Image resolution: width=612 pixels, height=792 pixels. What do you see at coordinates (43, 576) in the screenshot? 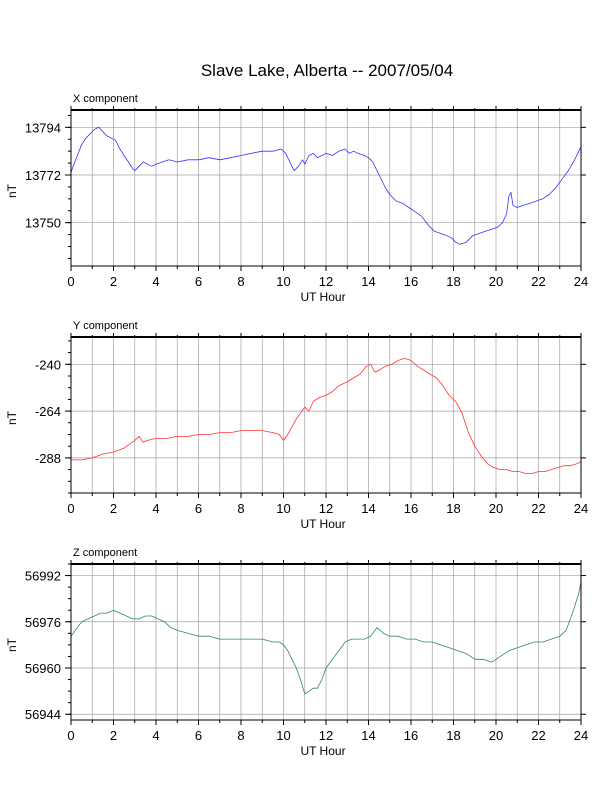
I see `y-tick-label: 56992` at bounding box center [43, 576].